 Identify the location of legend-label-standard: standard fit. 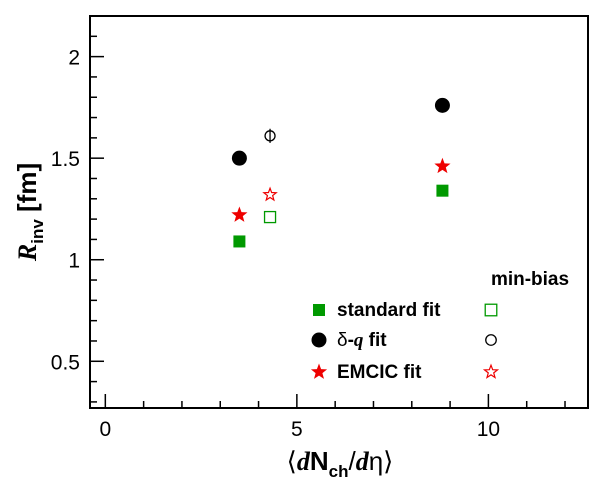
(389, 310).